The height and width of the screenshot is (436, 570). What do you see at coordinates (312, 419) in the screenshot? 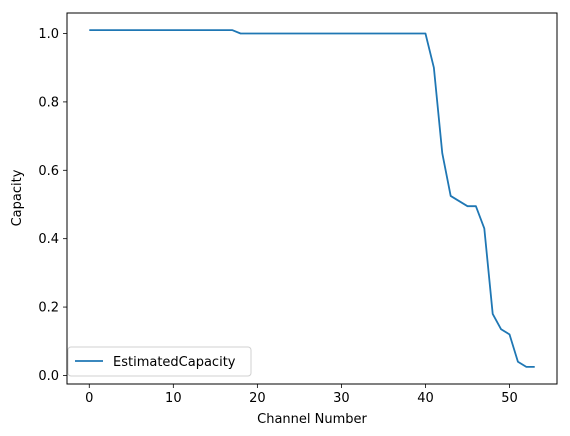
I see `x-axis-label: Channel Number` at bounding box center [312, 419].